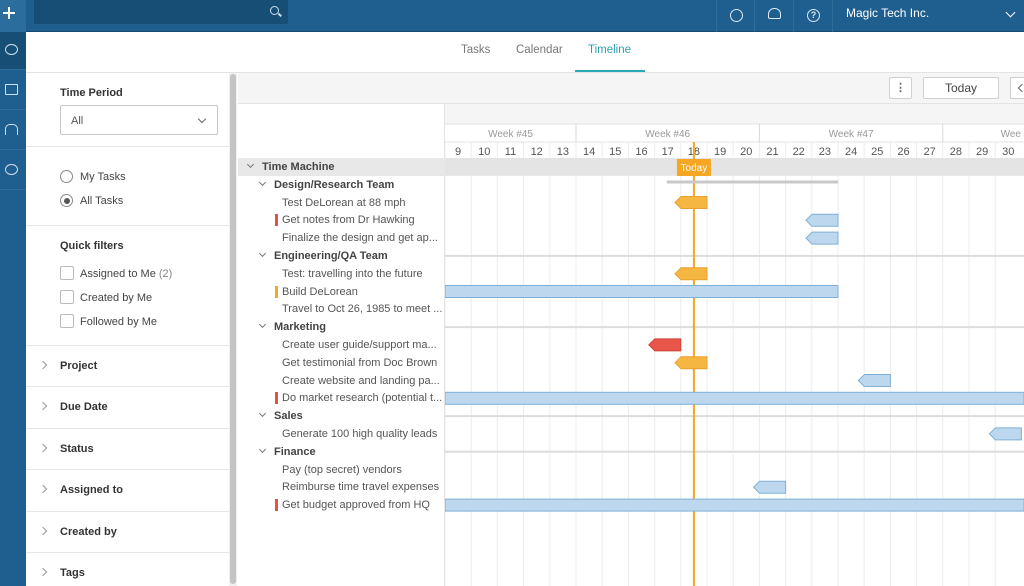 The width and height of the screenshot is (1024, 586). What do you see at coordinates (116, 298) in the screenshot?
I see `created-by-me-label: Created by Me` at bounding box center [116, 298].